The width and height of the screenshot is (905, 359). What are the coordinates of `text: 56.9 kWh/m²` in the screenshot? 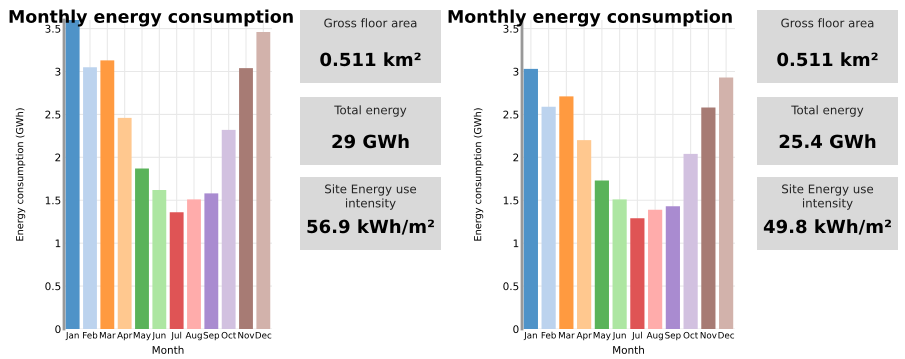 It's located at (370, 227).